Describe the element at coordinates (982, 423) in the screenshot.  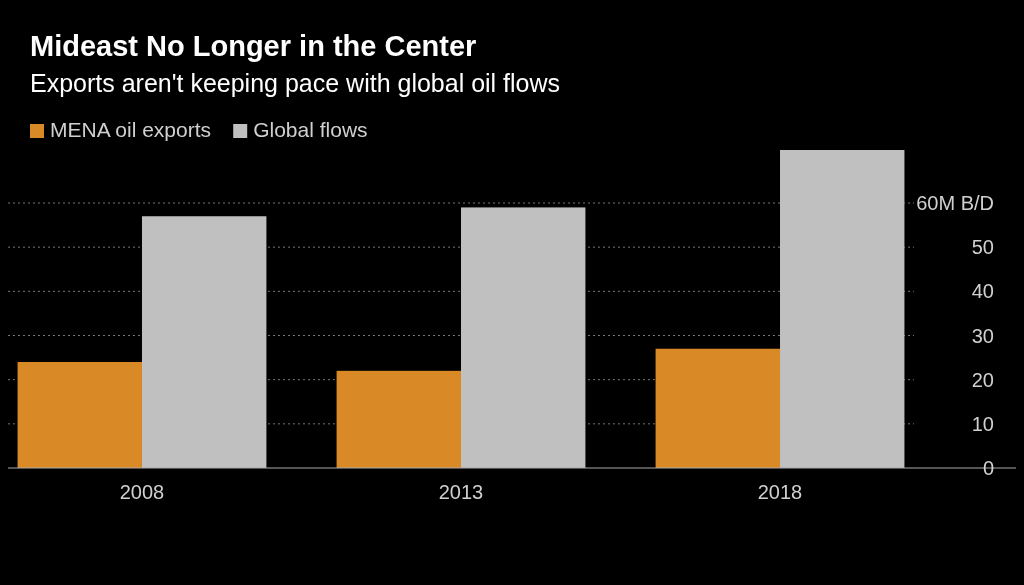
I see `y-tick-label: 10` at that location.